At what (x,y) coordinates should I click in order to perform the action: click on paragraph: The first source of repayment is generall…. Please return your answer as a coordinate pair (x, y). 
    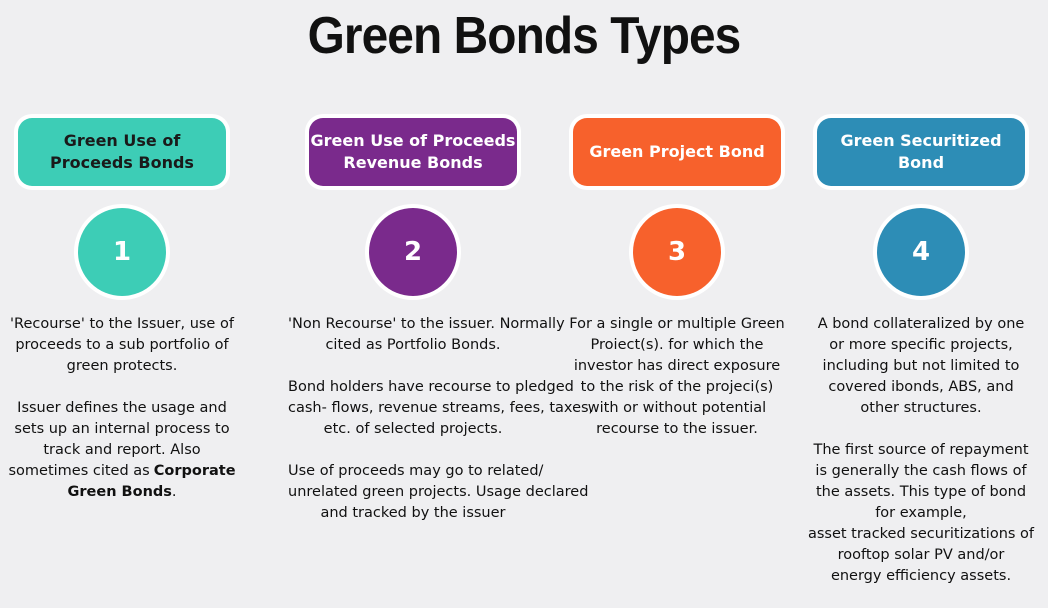
    Looking at the image, I should click on (921, 513).